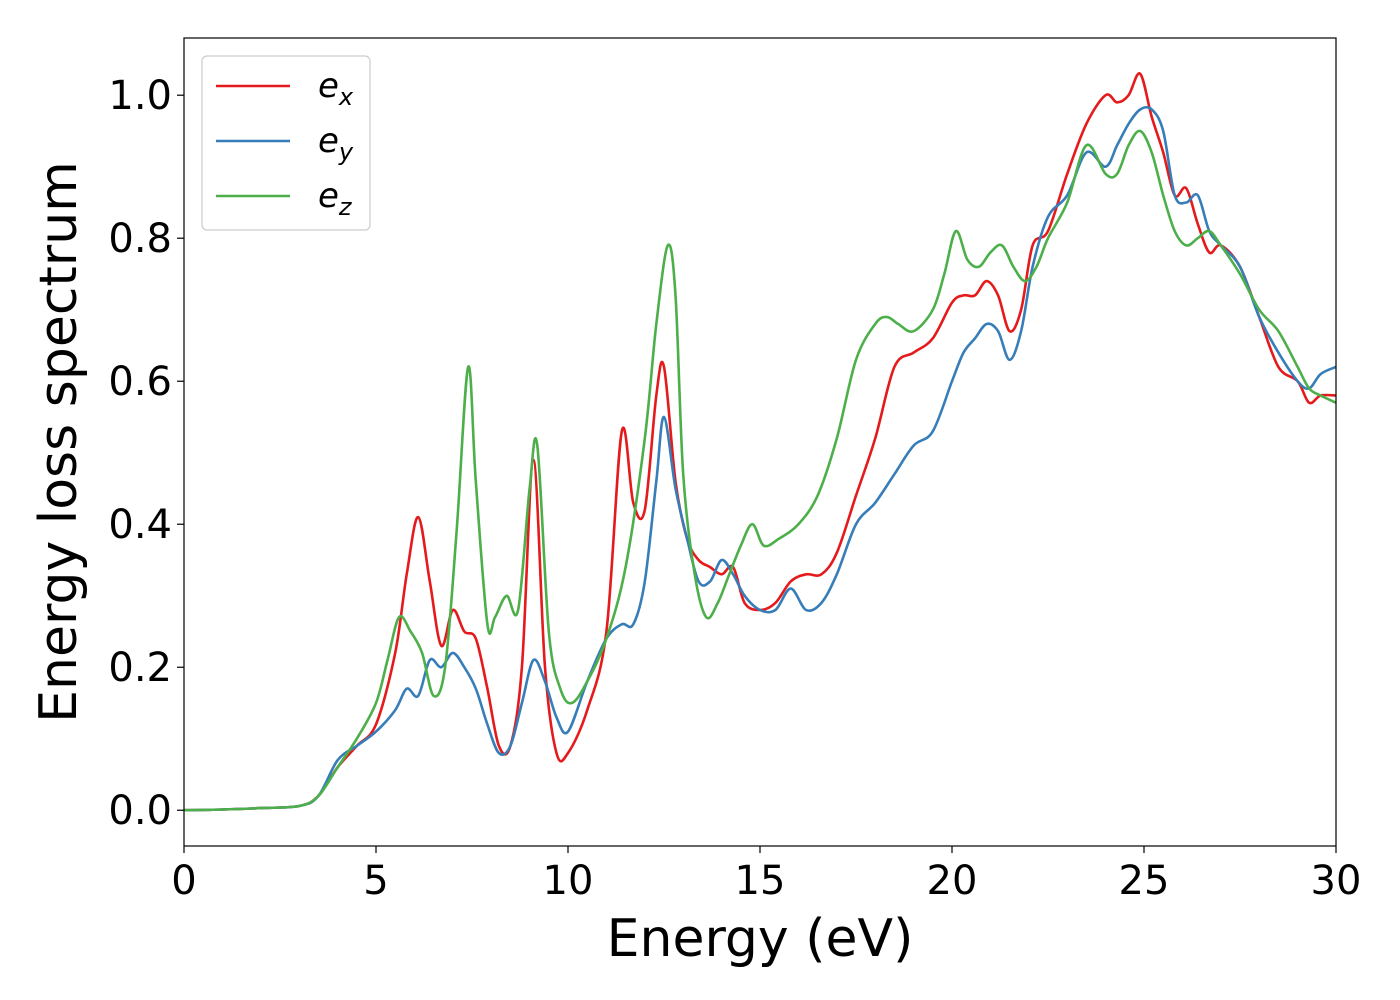 The height and width of the screenshot is (1000, 1400). I want to click on x-axis-label: Energy (eV), so click(760, 939).